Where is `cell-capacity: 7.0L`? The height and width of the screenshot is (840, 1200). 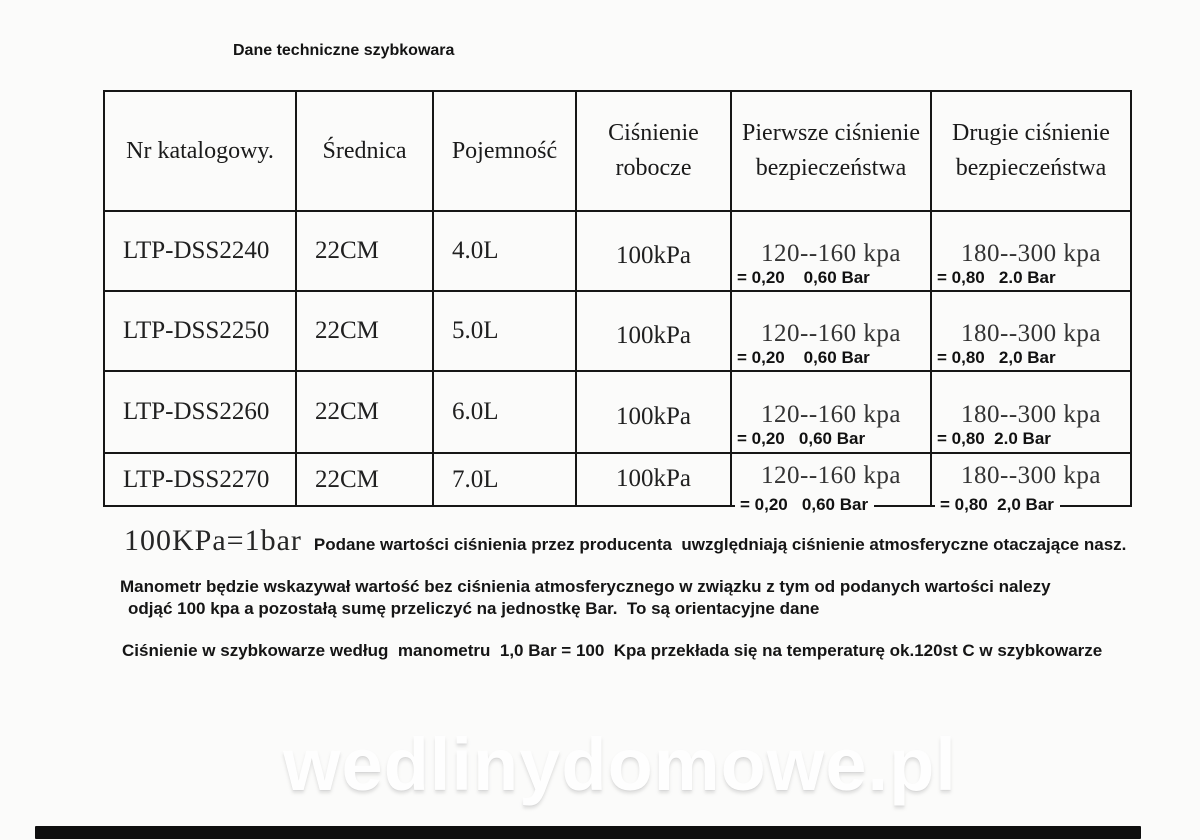
cell-capacity: 7.0L is located at coordinates (504, 479).